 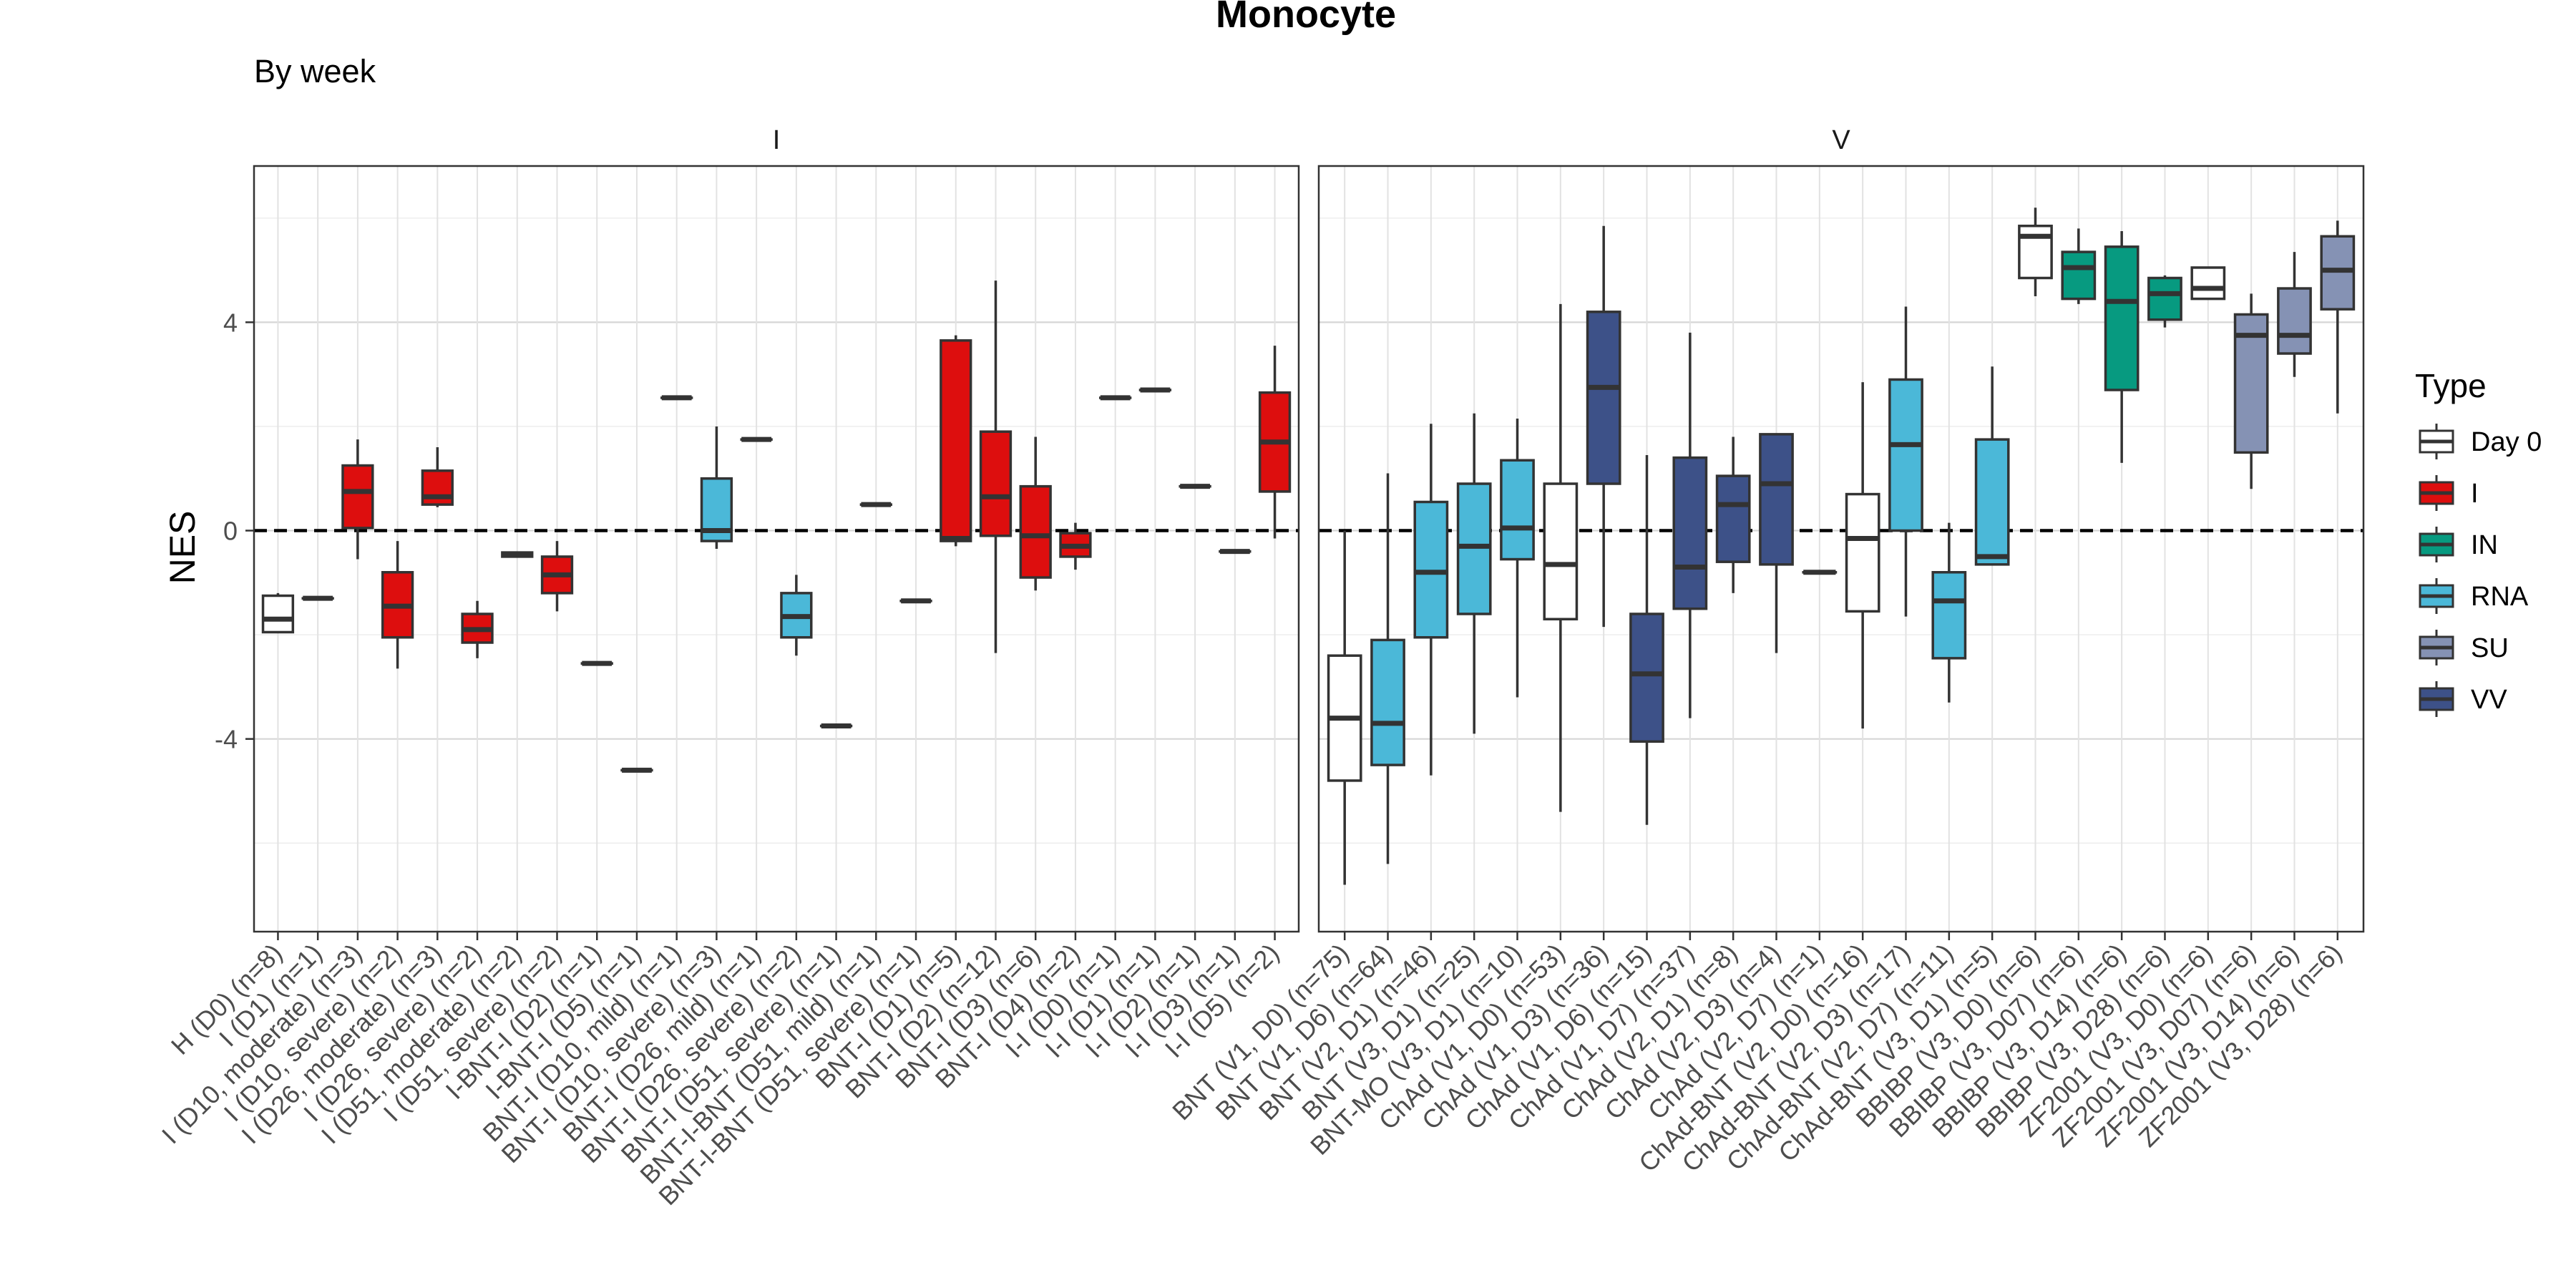 I want to click on y-tick-label: 4, so click(x=230, y=322).